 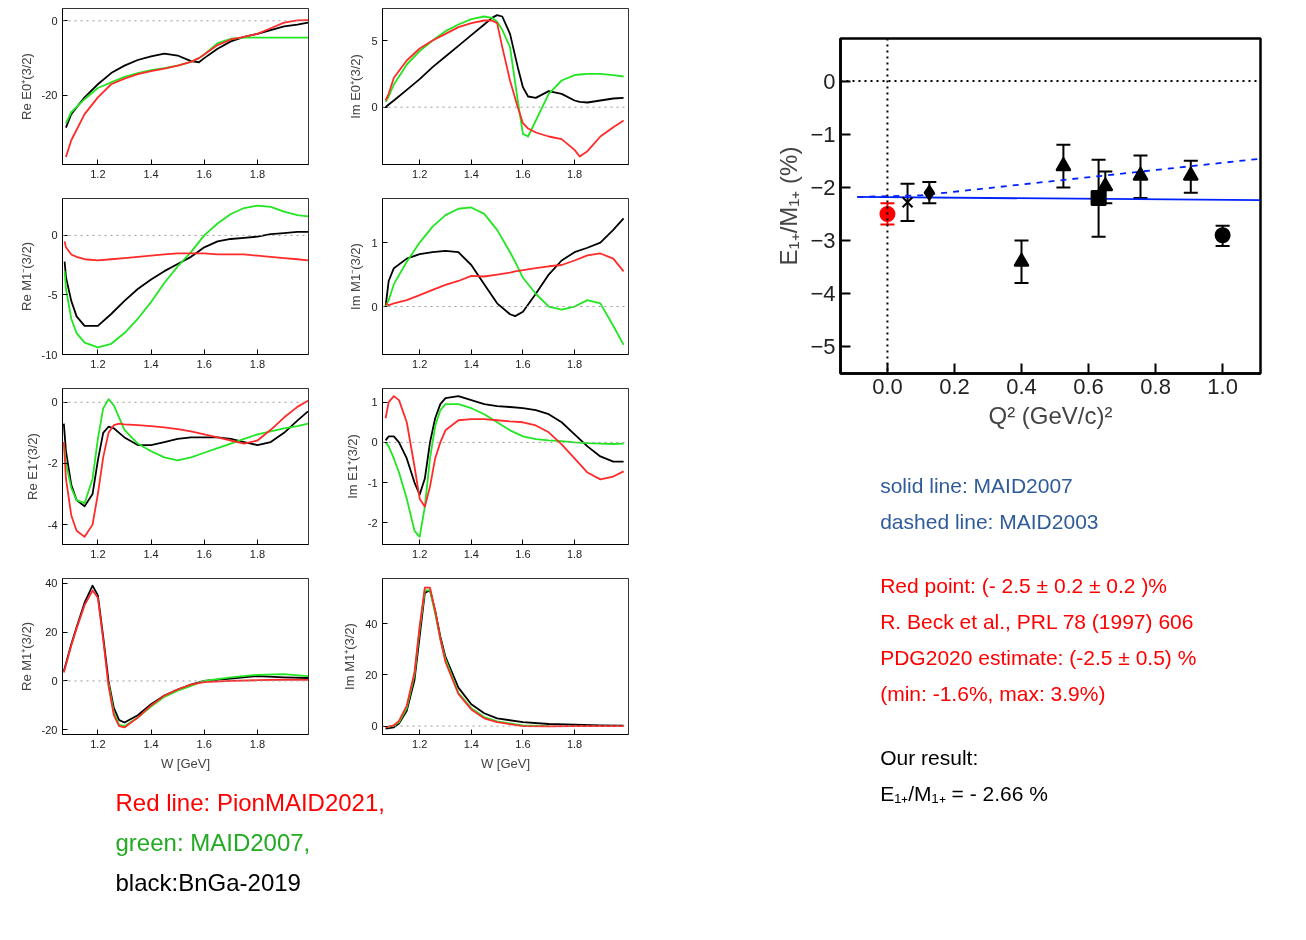 I want to click on text: solid line: MAID2007, so click(x=976, y=485).